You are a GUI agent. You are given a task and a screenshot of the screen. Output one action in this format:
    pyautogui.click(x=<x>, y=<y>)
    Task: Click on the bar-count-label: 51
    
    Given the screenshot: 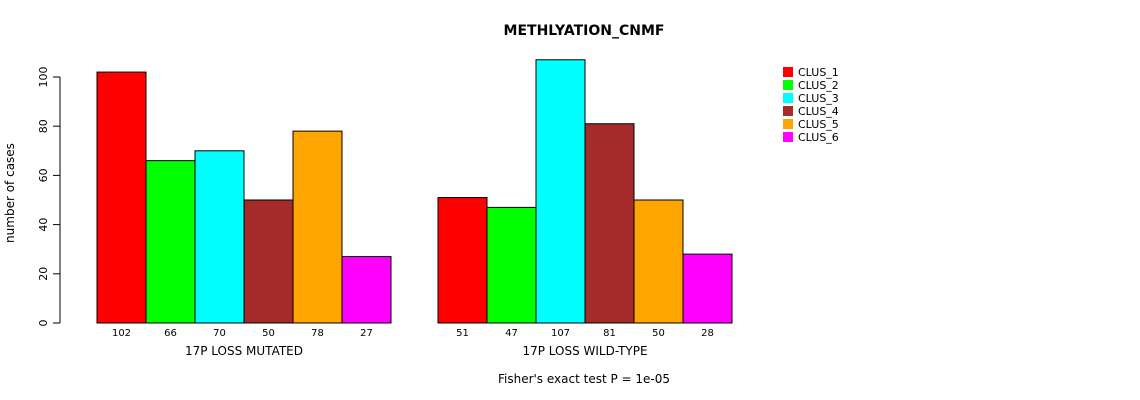 What is the action you would take?
    pyautogui.click(x=462, y=333)
    